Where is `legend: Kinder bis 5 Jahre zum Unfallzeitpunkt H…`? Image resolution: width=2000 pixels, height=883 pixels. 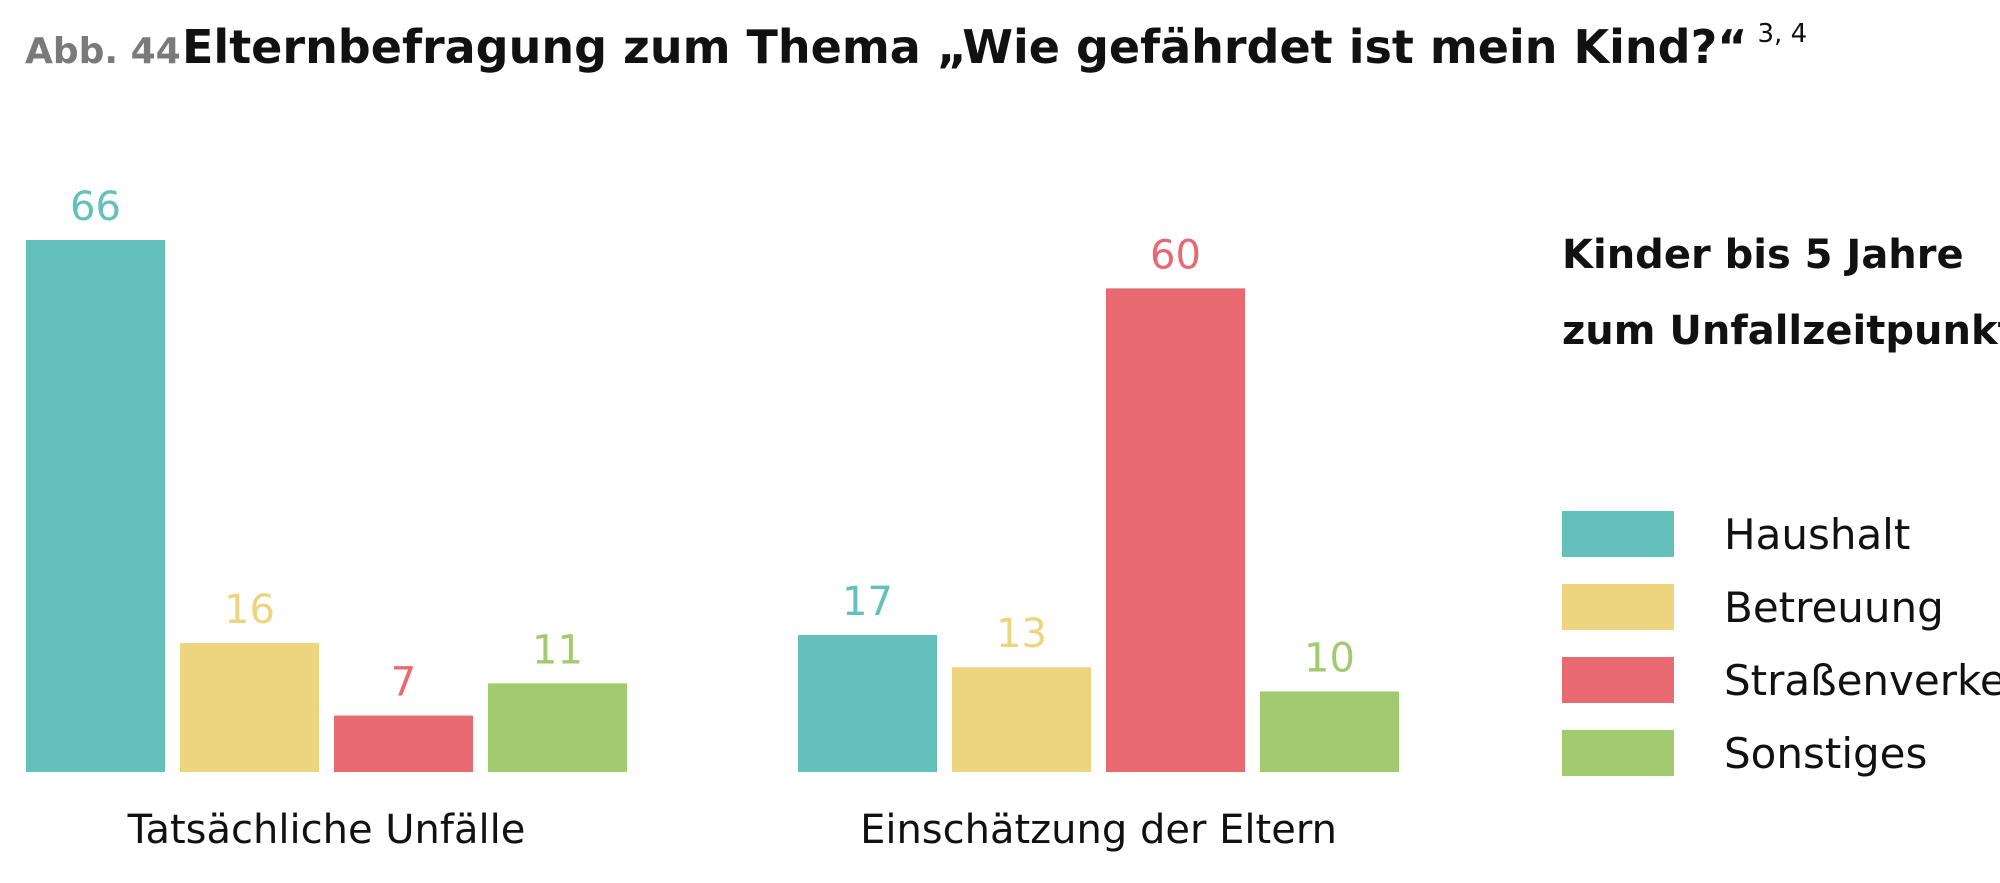
legend: Kinder bis 5 Jahre zum Unfallzeitpunkt H… is located at coordinates (1781, 505).